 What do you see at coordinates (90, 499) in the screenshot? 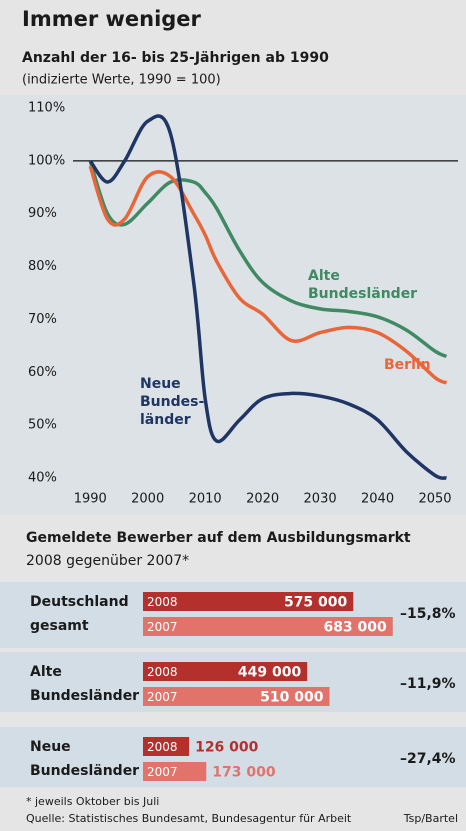
I see `x-tick-label: 1990` at bounding box center [90, 499].